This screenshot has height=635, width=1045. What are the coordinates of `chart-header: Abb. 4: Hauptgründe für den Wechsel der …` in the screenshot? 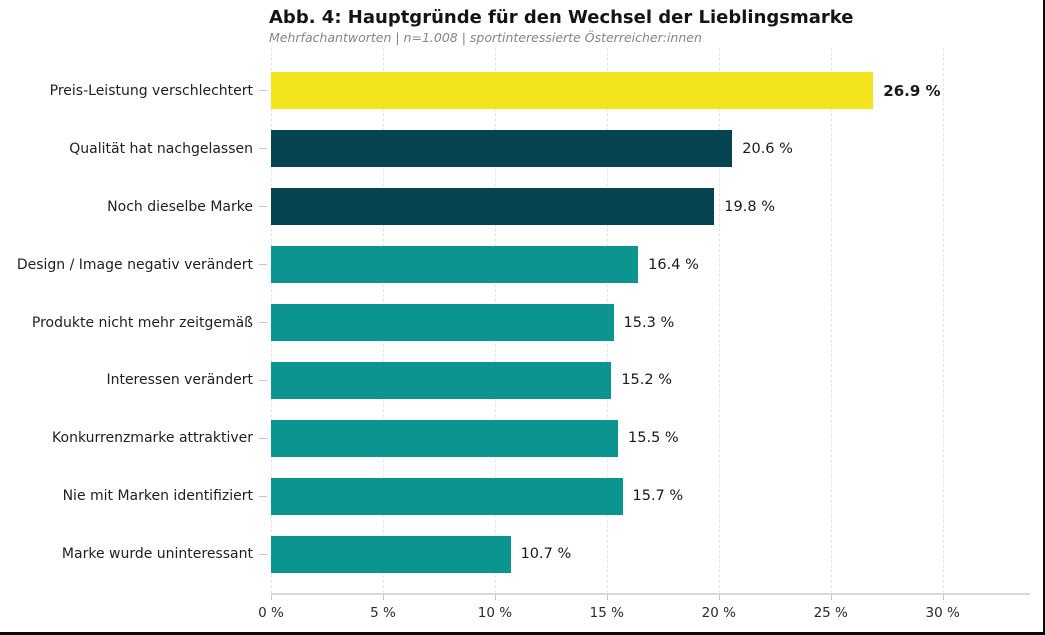 It's located at (561, 26).